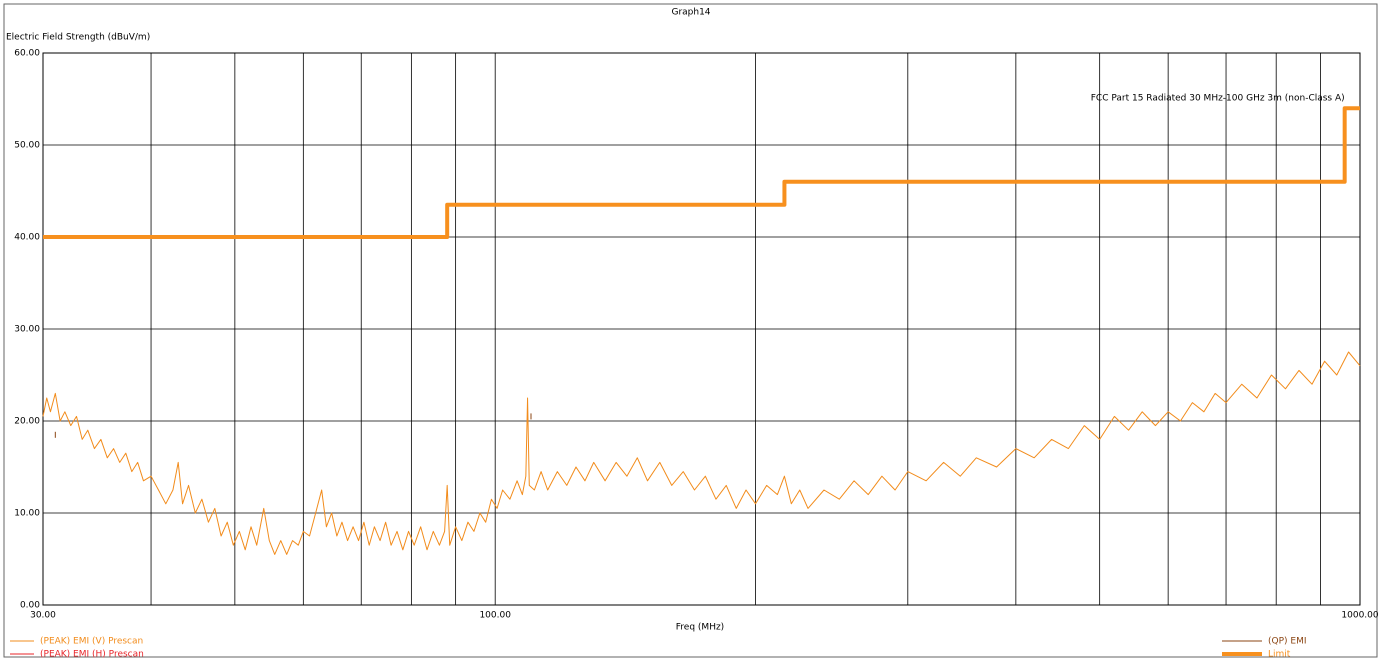 This screenshot has width=1382, height=664. I want to click on x-tick-label: 100.00, so click(495, 616).